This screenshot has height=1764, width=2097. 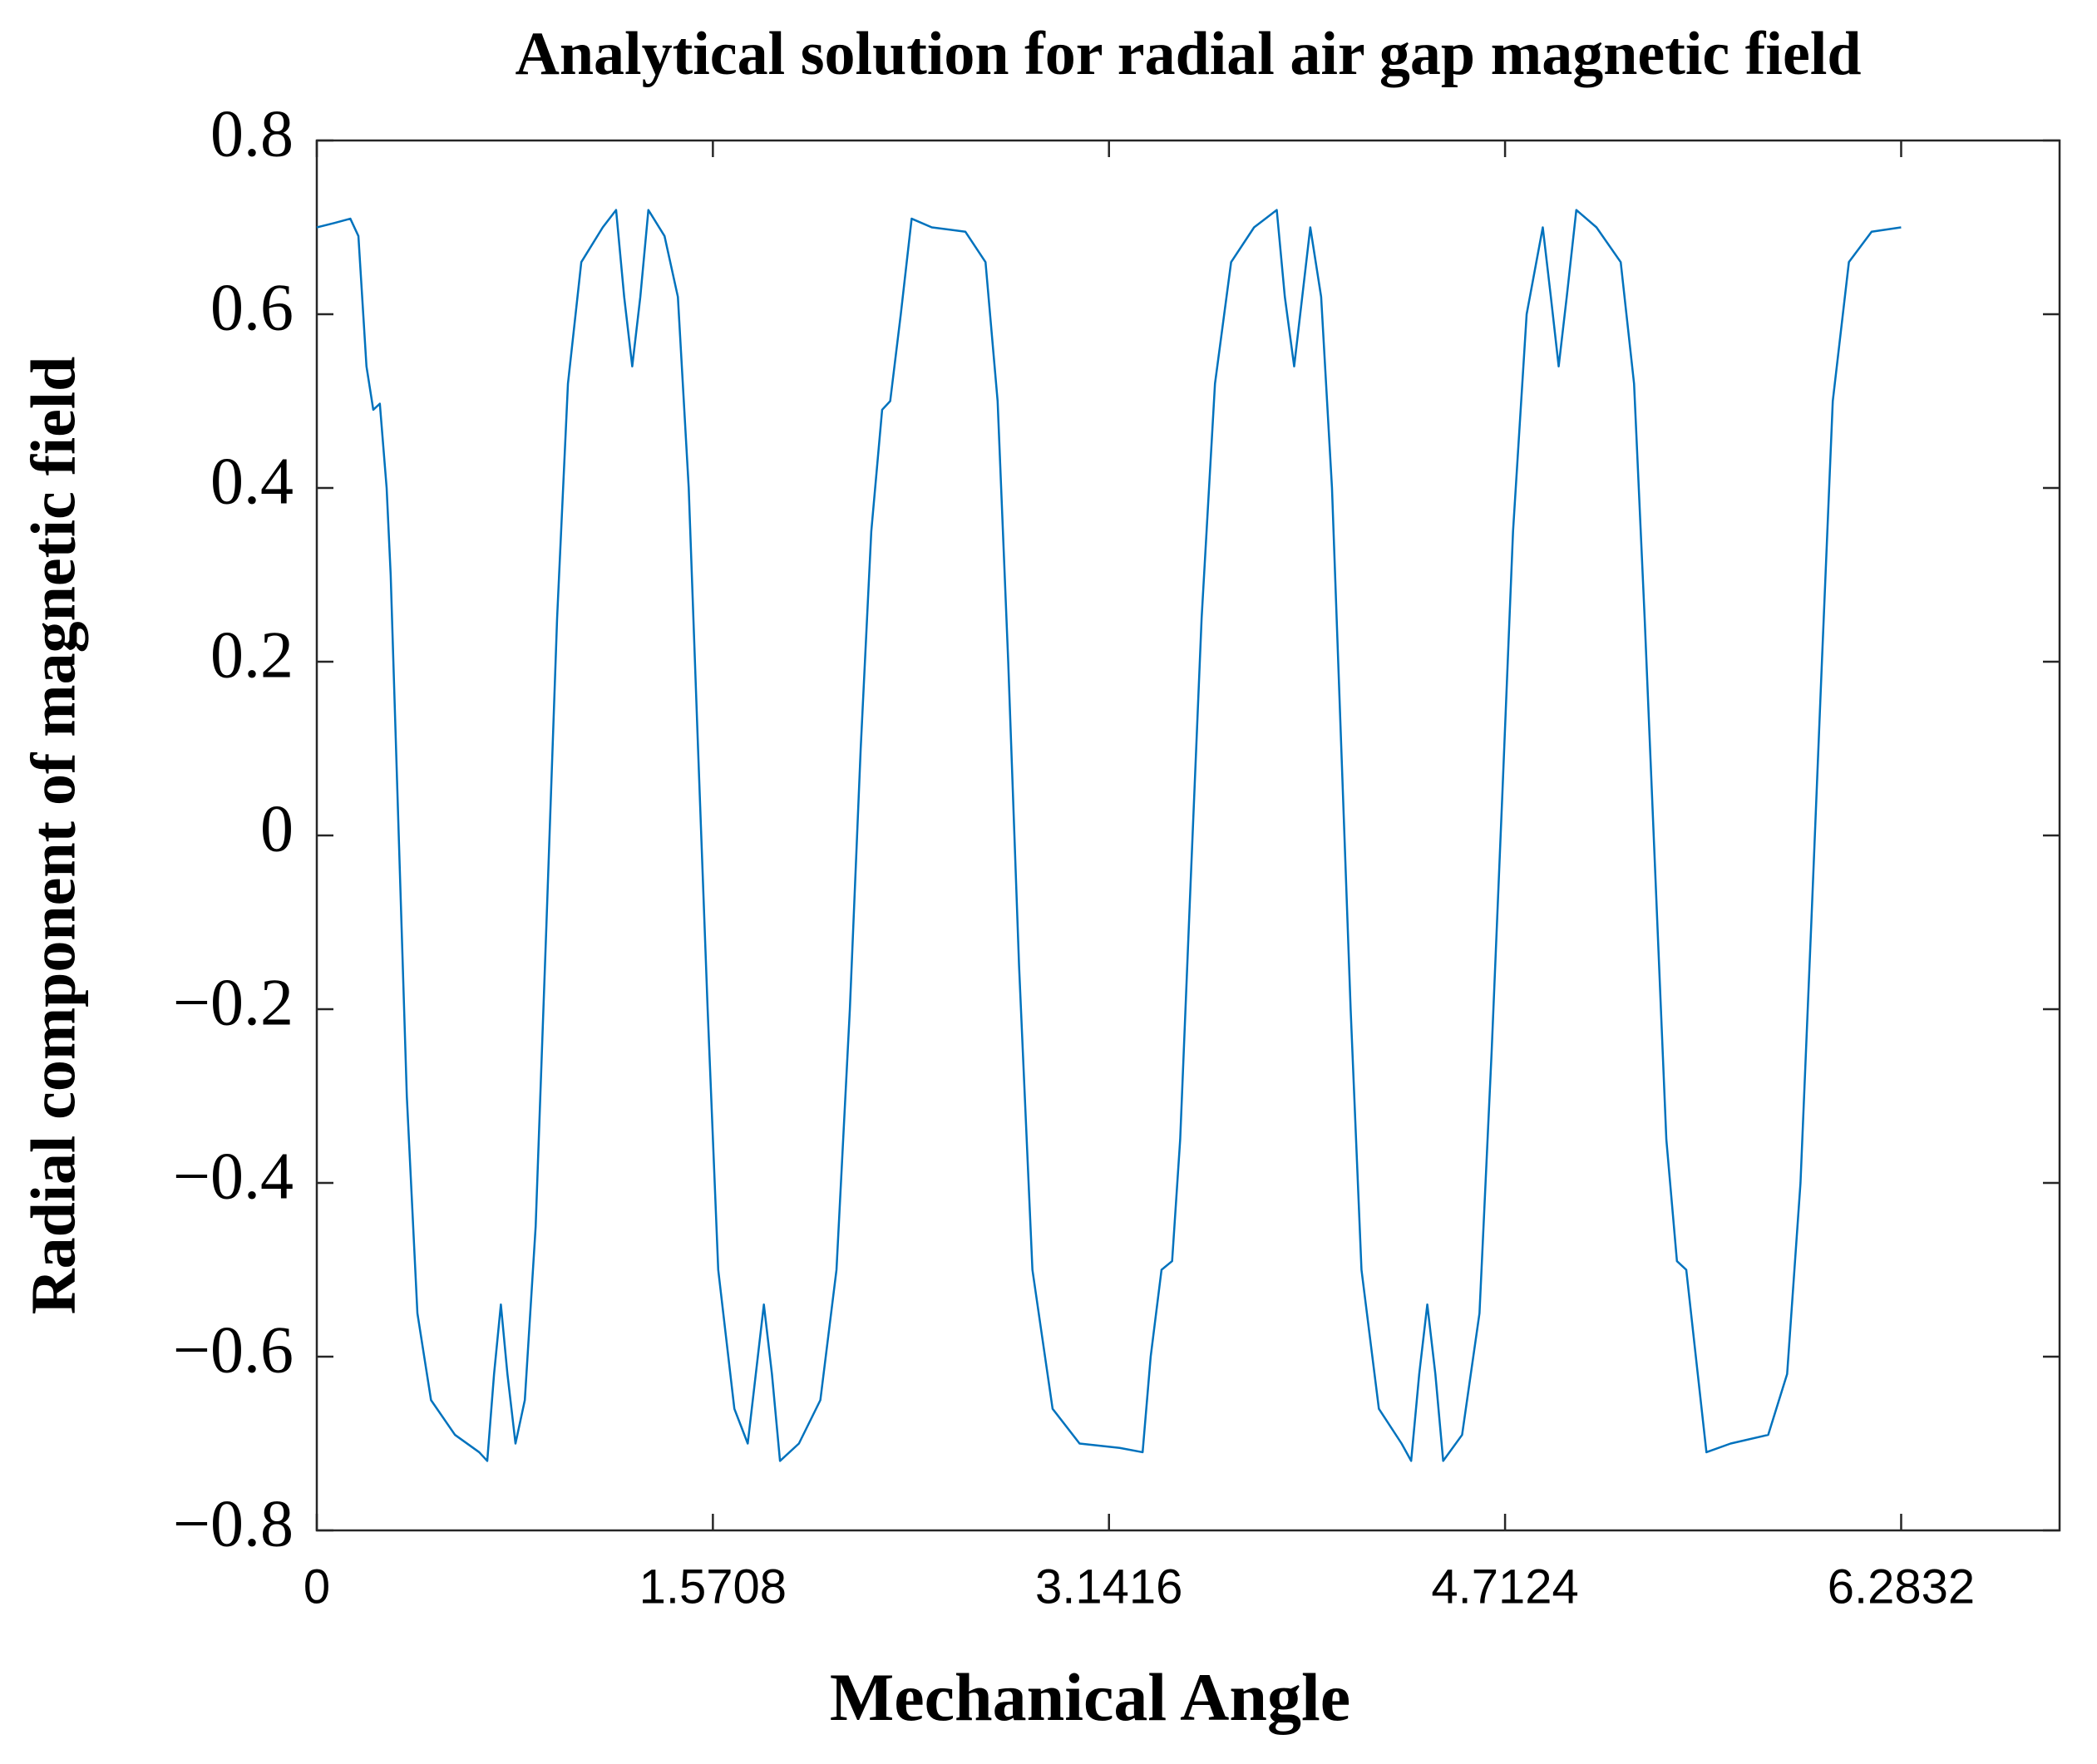 What do you see at coordinates (234, 1176) in the screenshot?
I see `y-tick-label: −0.4` at bounding box center [234, 1176].